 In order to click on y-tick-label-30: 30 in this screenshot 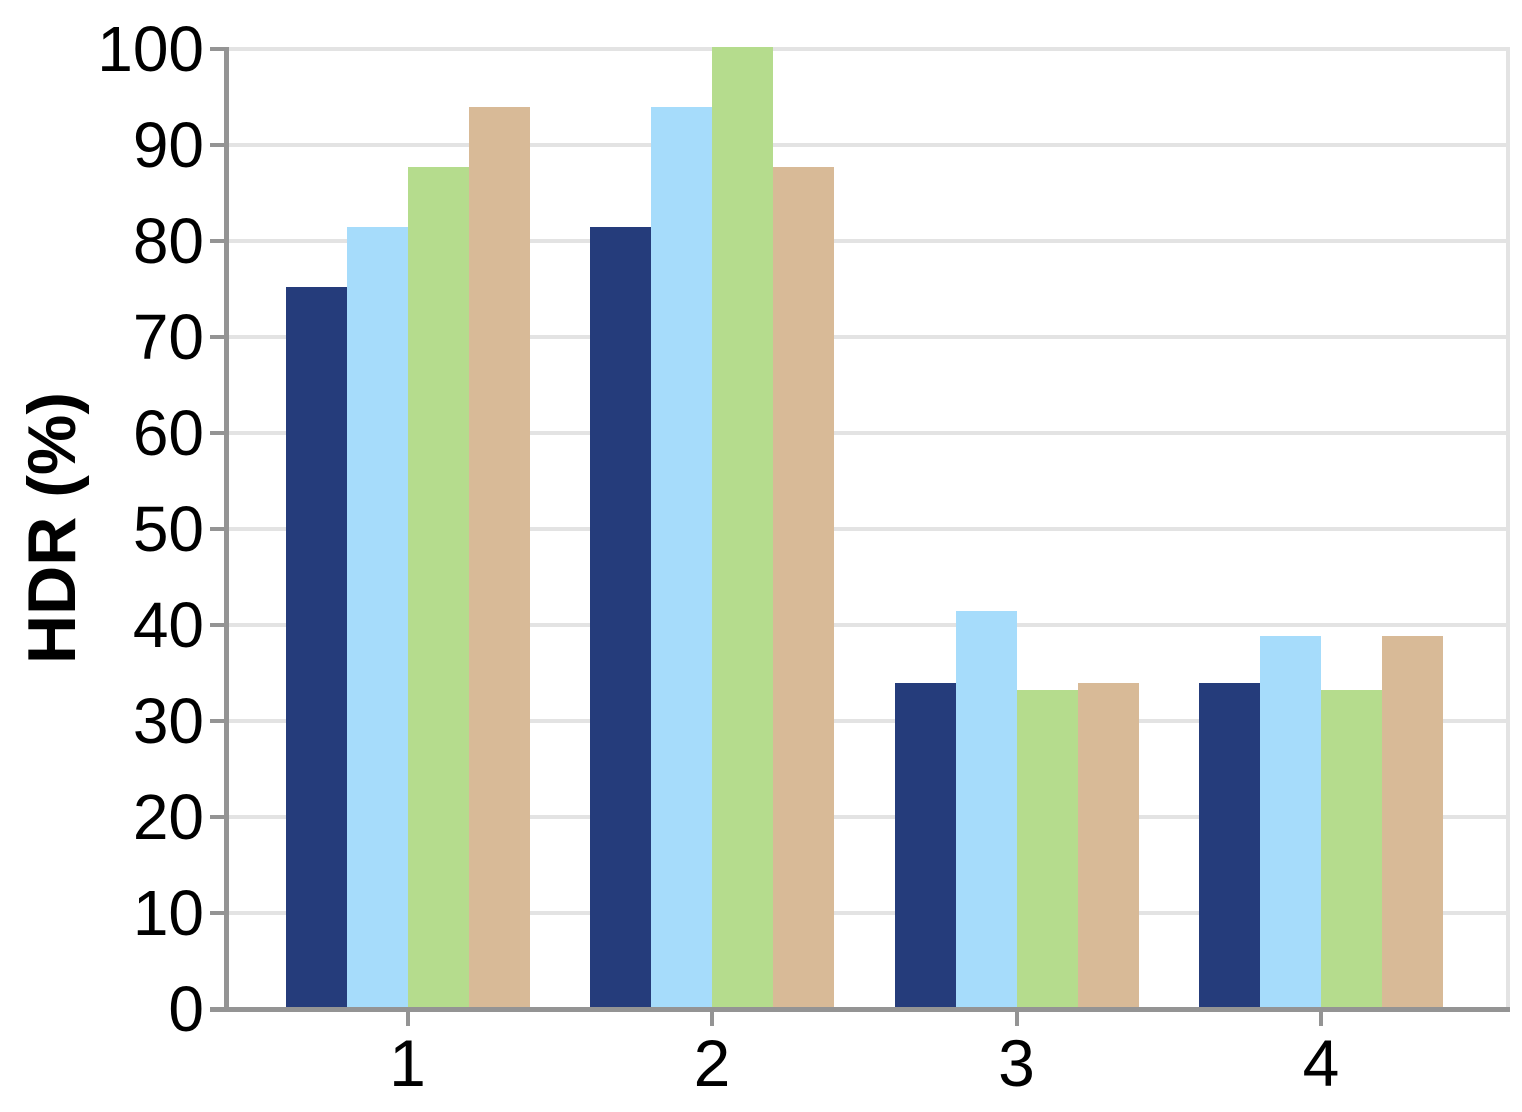, I will do `click(168, 721)`.